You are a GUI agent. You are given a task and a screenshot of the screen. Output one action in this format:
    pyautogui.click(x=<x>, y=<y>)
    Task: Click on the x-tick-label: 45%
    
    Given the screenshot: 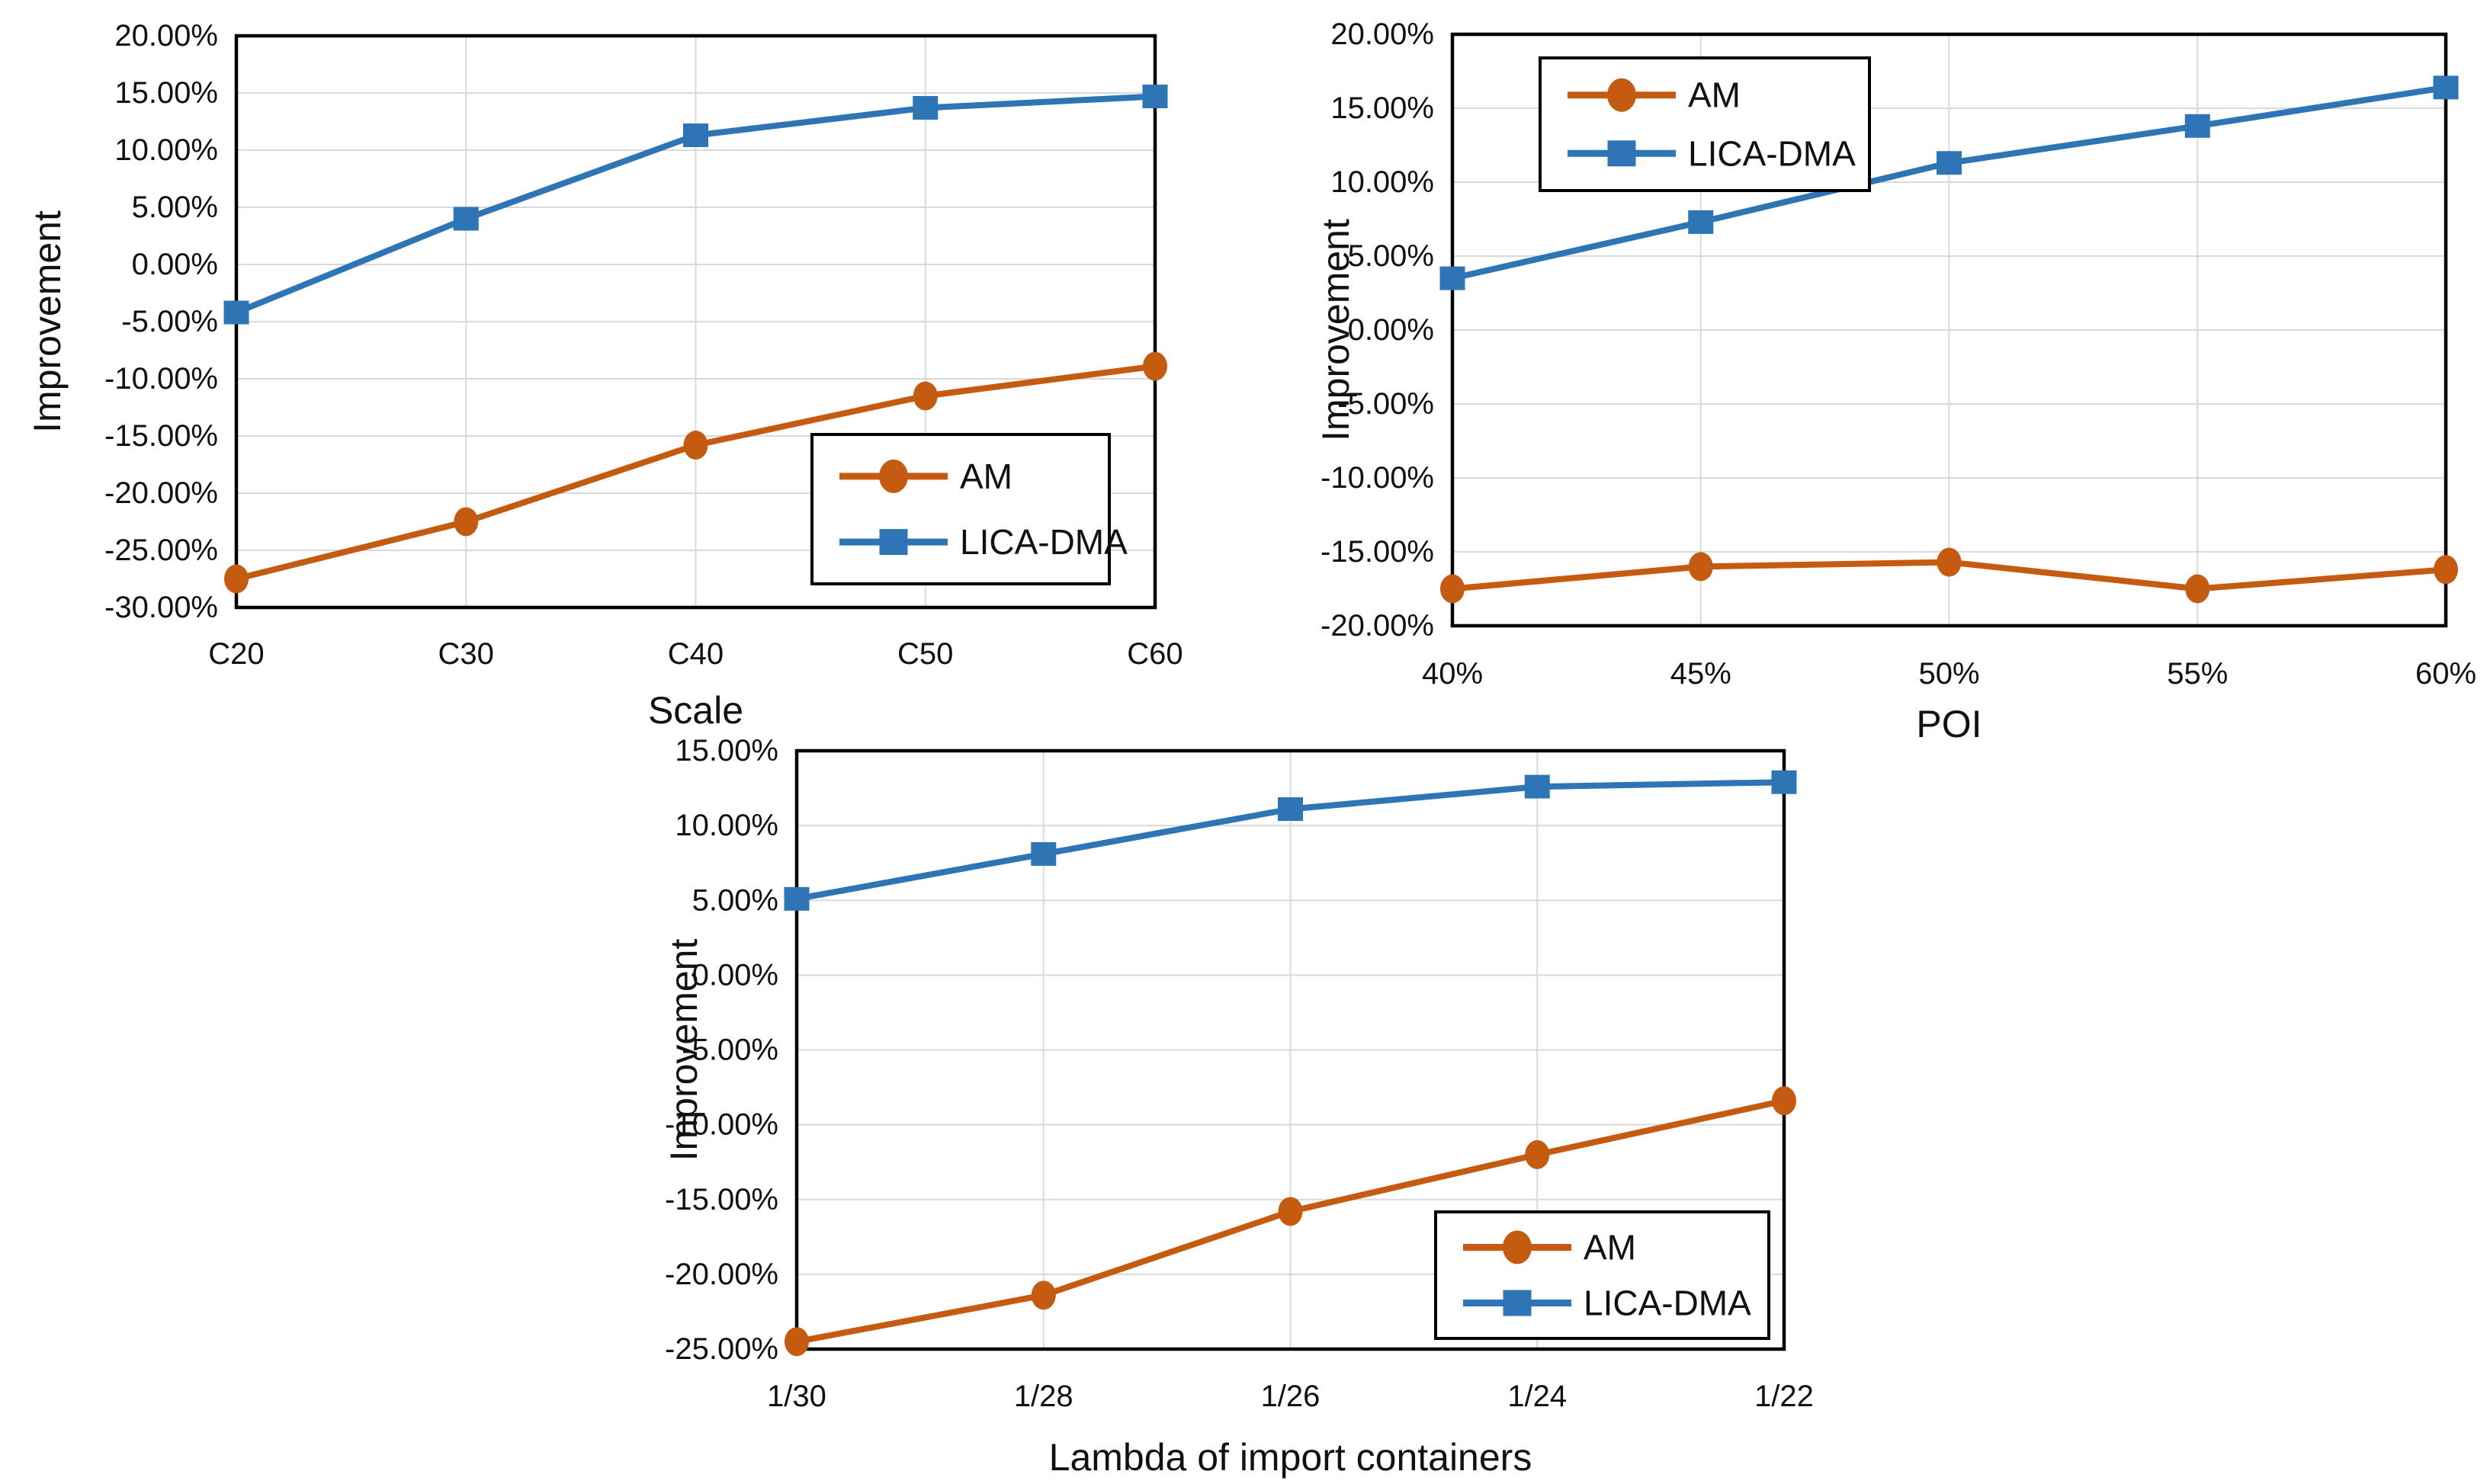 What is the action you would take?
    pyautogui.click(x=1700, y=674)
    